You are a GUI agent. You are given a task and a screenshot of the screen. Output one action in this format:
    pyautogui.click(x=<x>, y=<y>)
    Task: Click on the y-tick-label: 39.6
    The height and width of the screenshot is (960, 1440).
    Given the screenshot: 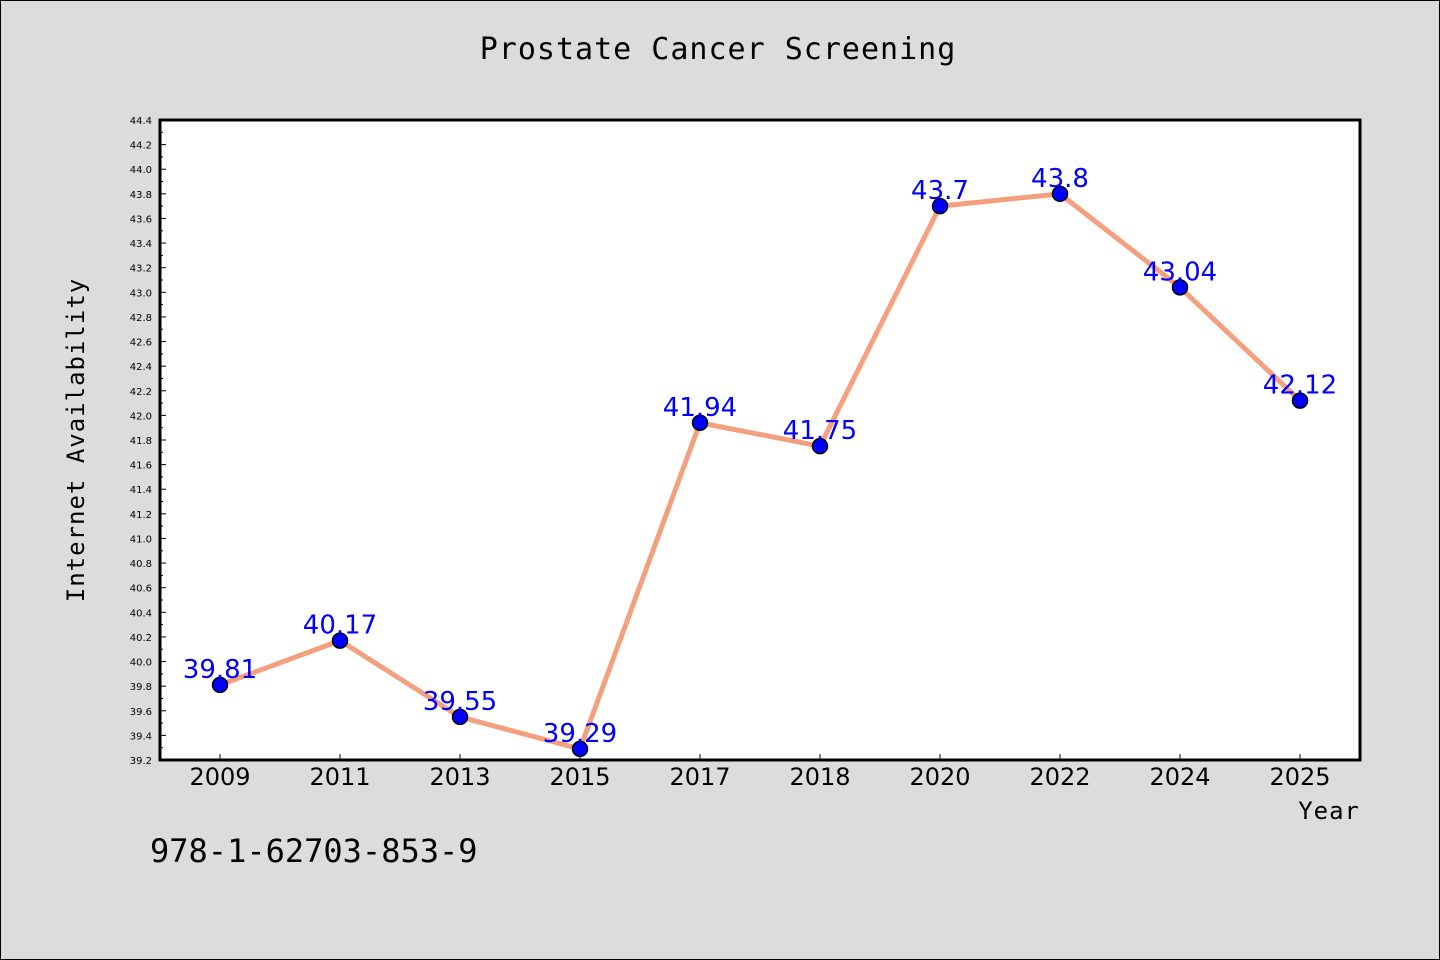 What is the action you would take?
    pyautogui.click(x=141, y=712)
    